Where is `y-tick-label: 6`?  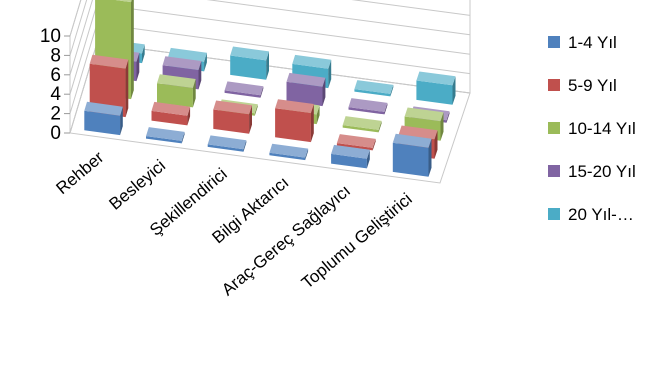
y-tick-label: 6 is located at coordinates (55, 75).